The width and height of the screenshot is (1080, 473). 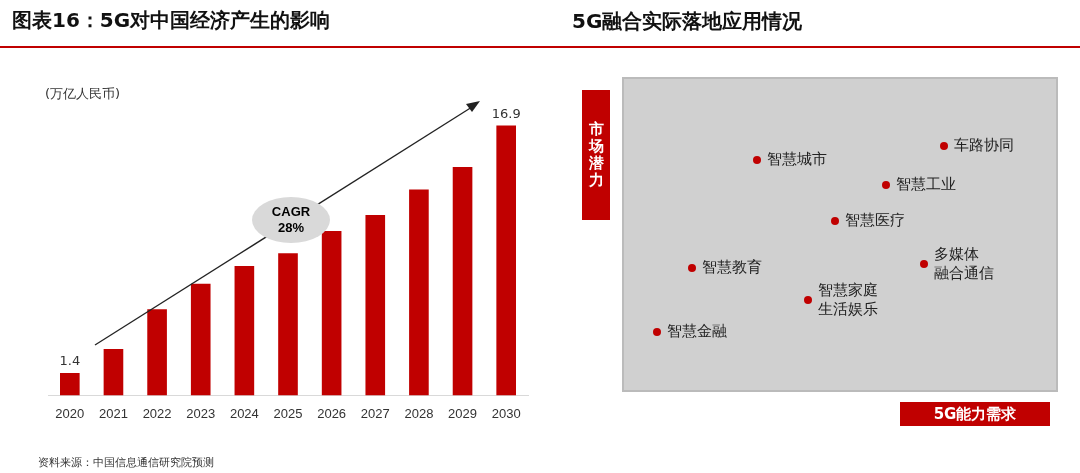 I want to click on x-tick-label: 2020, so click(x=70, y=413).